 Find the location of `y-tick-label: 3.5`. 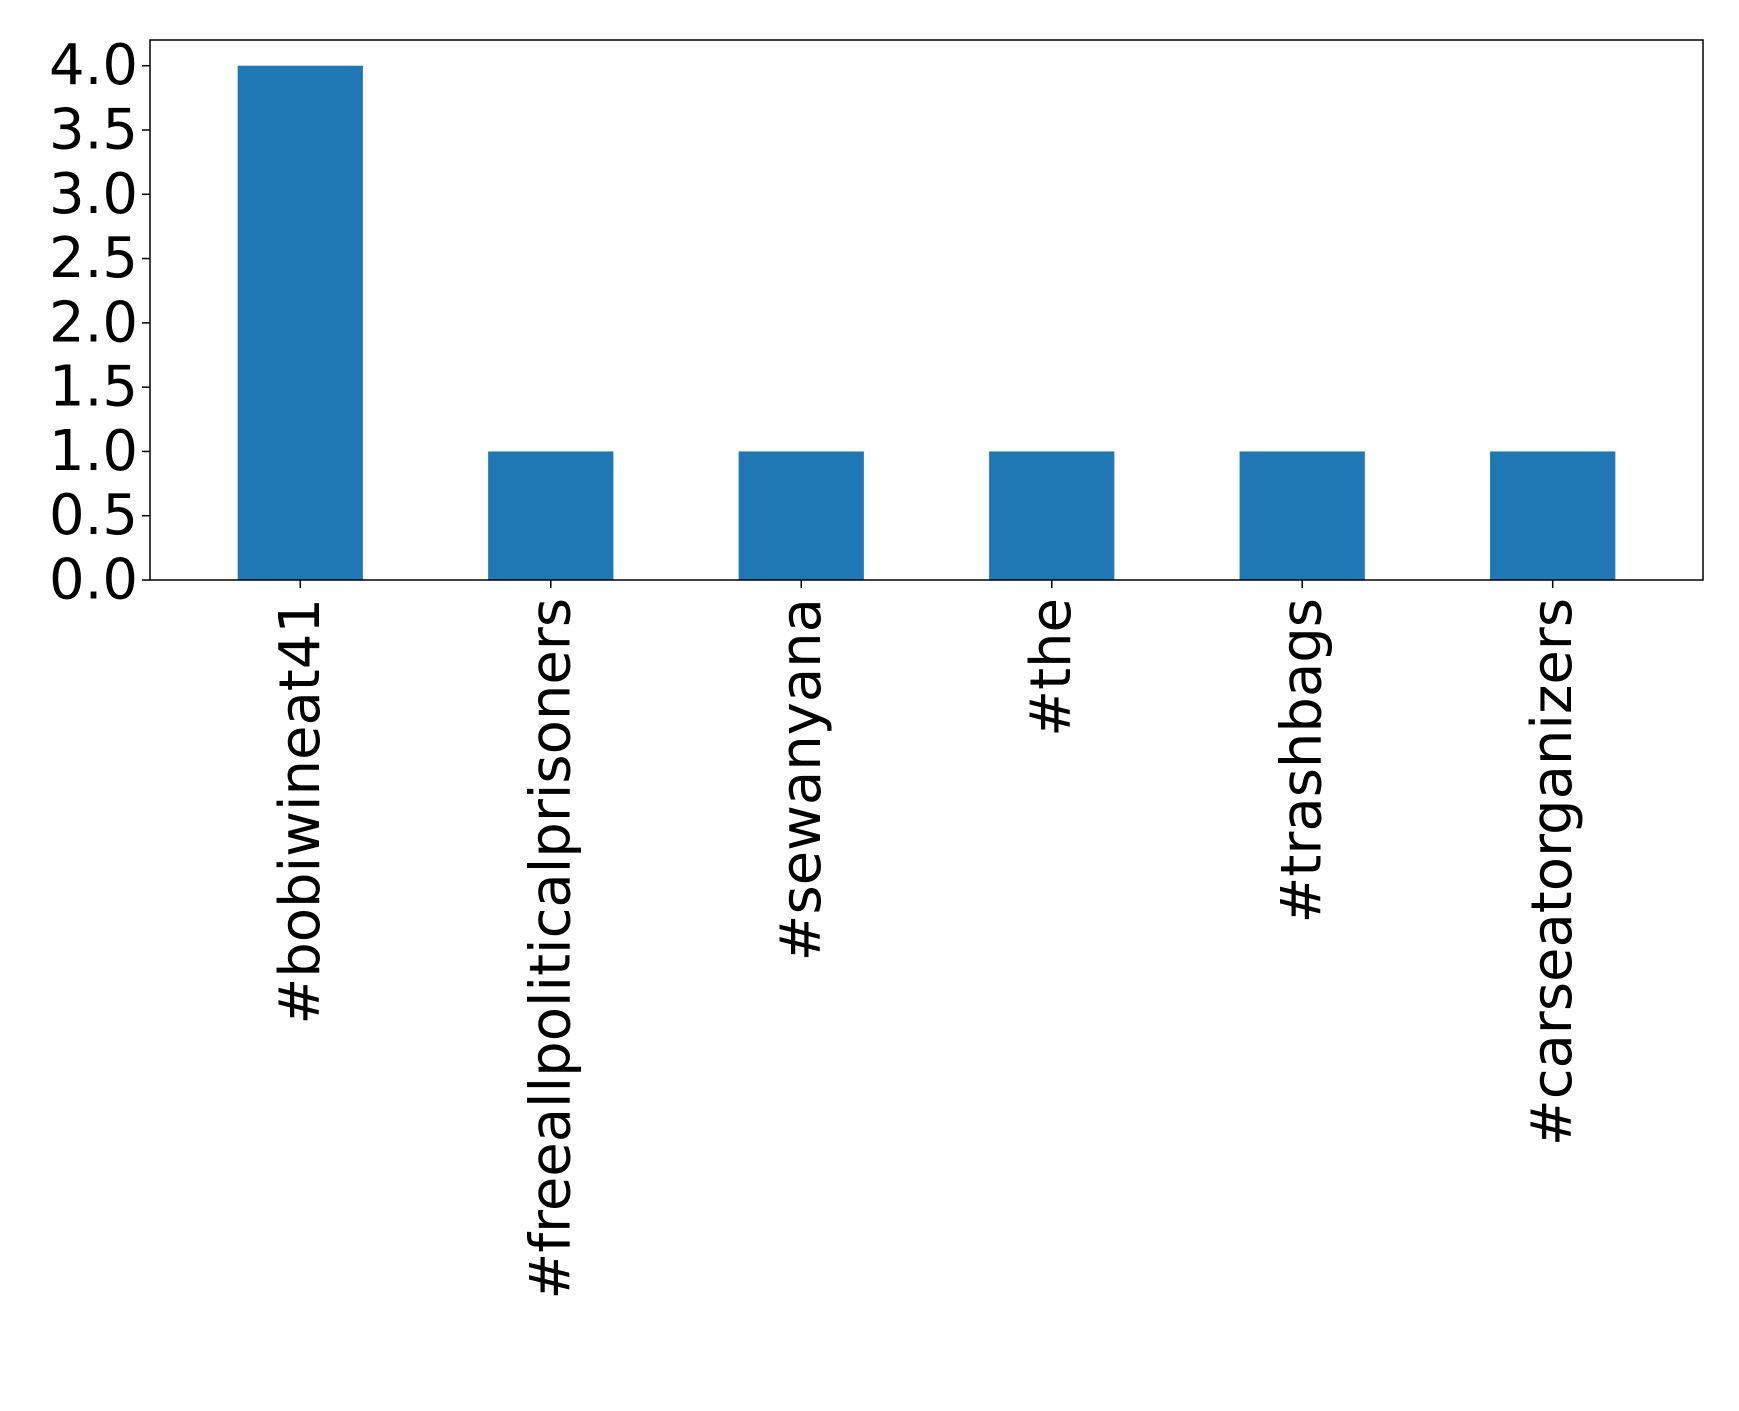

y-tick-label: 3.5 is located at coordinates (93, 130).